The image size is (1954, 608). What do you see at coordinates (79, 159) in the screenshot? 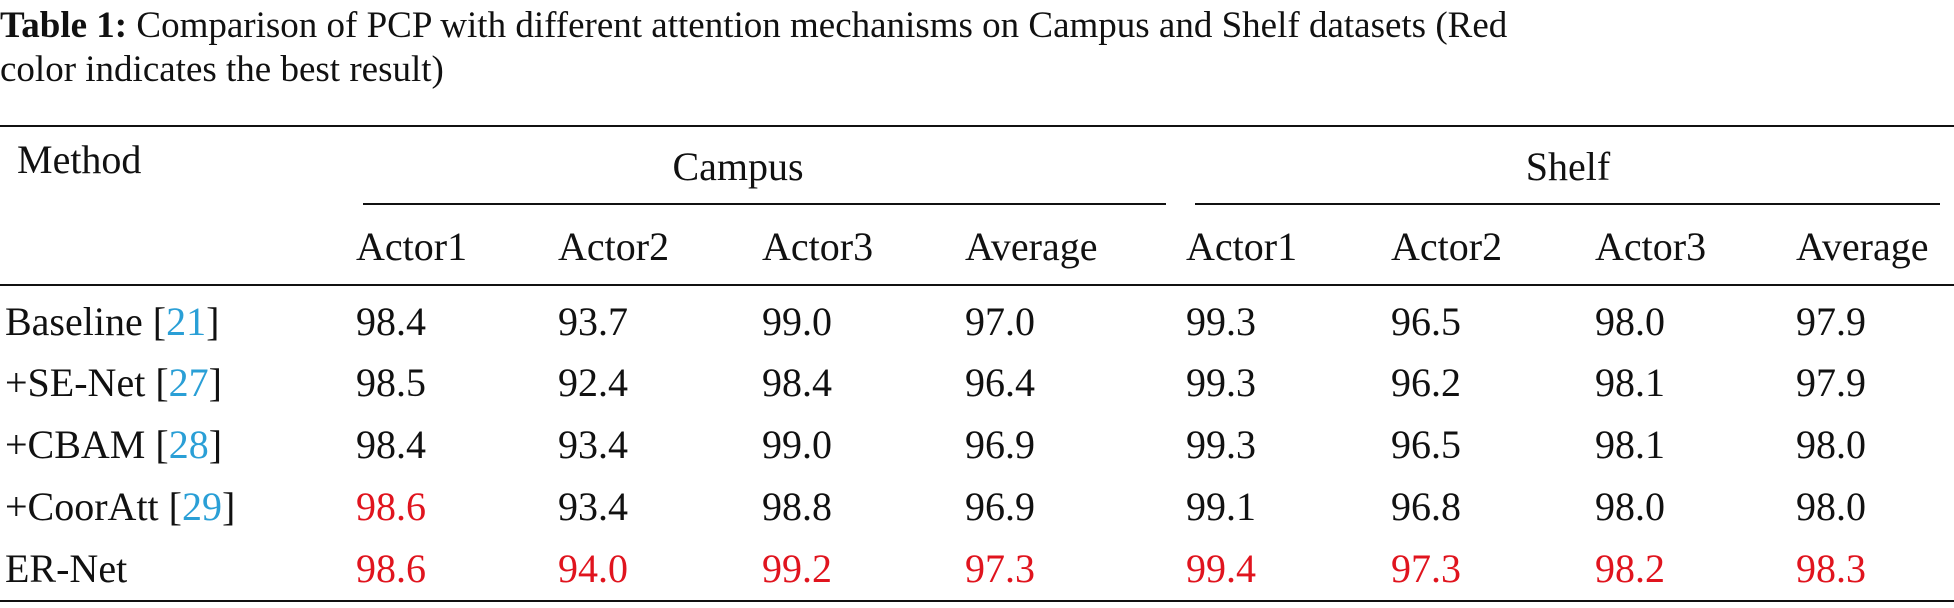
I see `method-header: Method` at bounding box center [79, 159].